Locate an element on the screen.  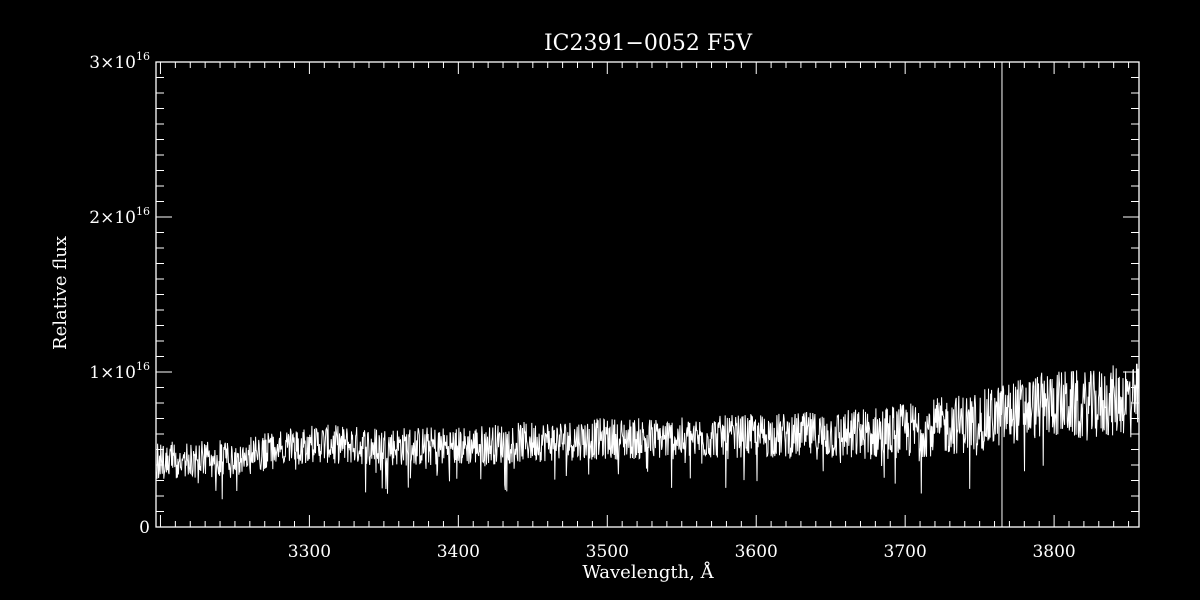
y-axis-tick-labels: 0 1×10¹⁶ 2×10¹⁶ 3×10¹⁶ is located at coordinates (119, 294).